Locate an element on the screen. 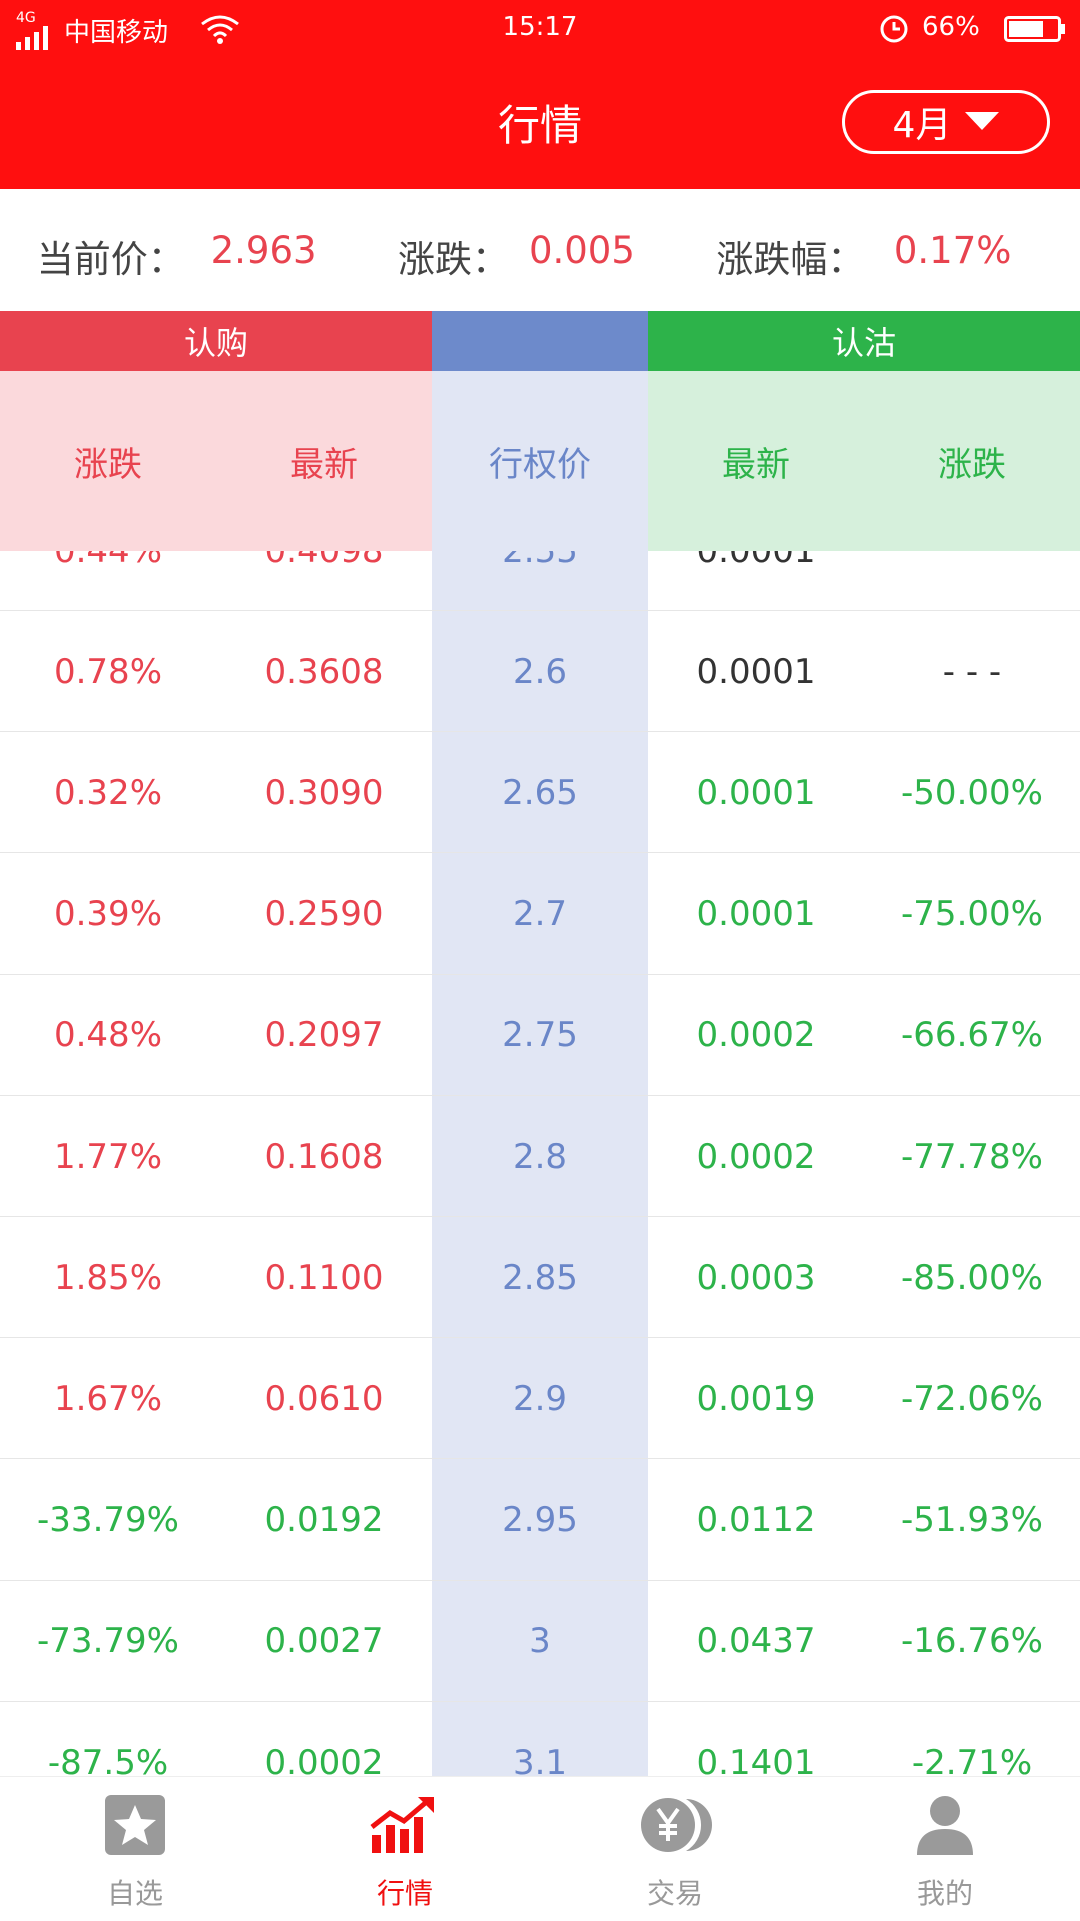 The height and width of the screenshot is (1921, 1080). table-cell: -85.00% is located at coordinates (972, 1277).